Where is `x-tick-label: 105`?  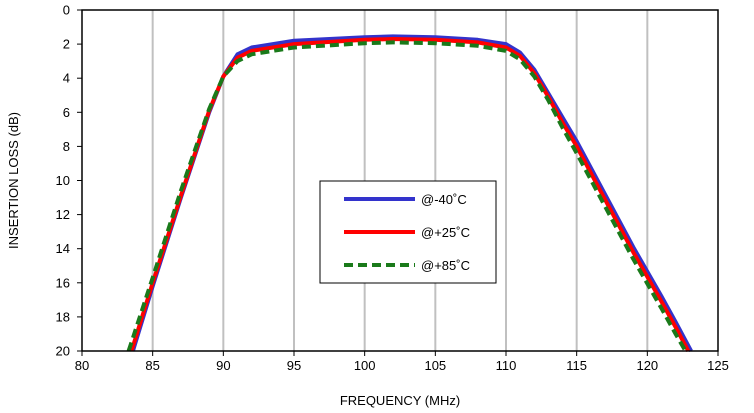 x-tick-label: 105 is located at coordinates (435, 365).